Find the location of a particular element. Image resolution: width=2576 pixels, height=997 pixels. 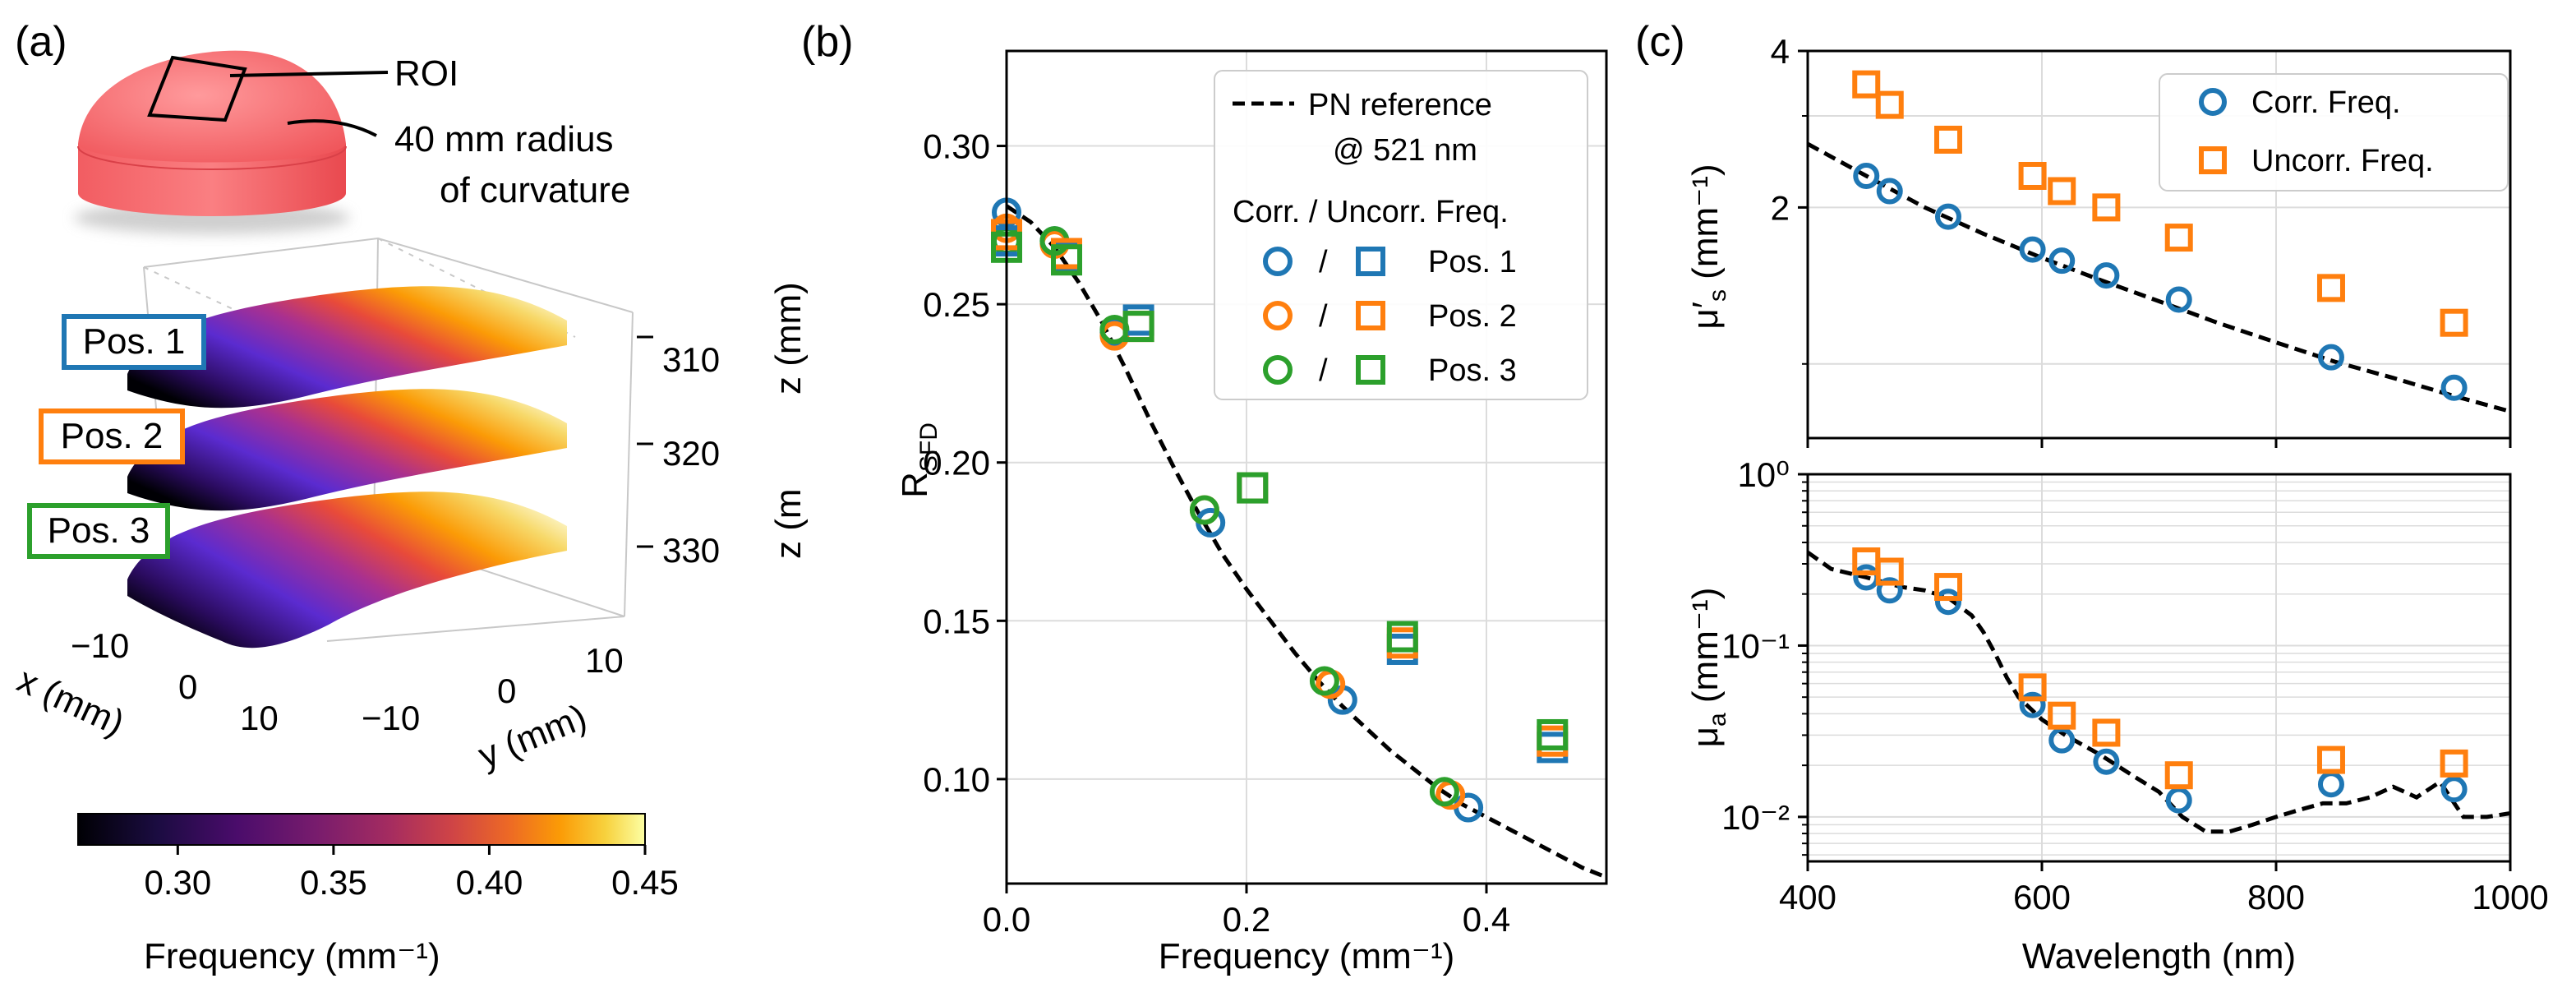

panel-c-label: (c) is located at coordinates (1660, 42).